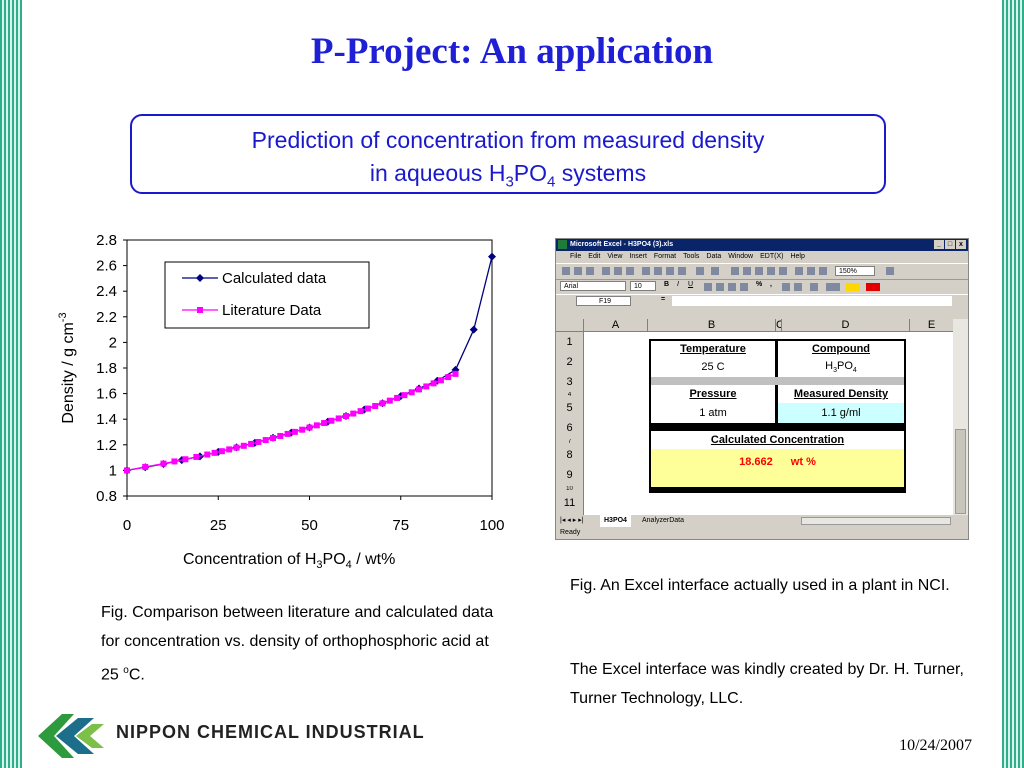 This screenshot has height=768, width=1024. I want to click on chart-wizard-icon, so click(799, 271).